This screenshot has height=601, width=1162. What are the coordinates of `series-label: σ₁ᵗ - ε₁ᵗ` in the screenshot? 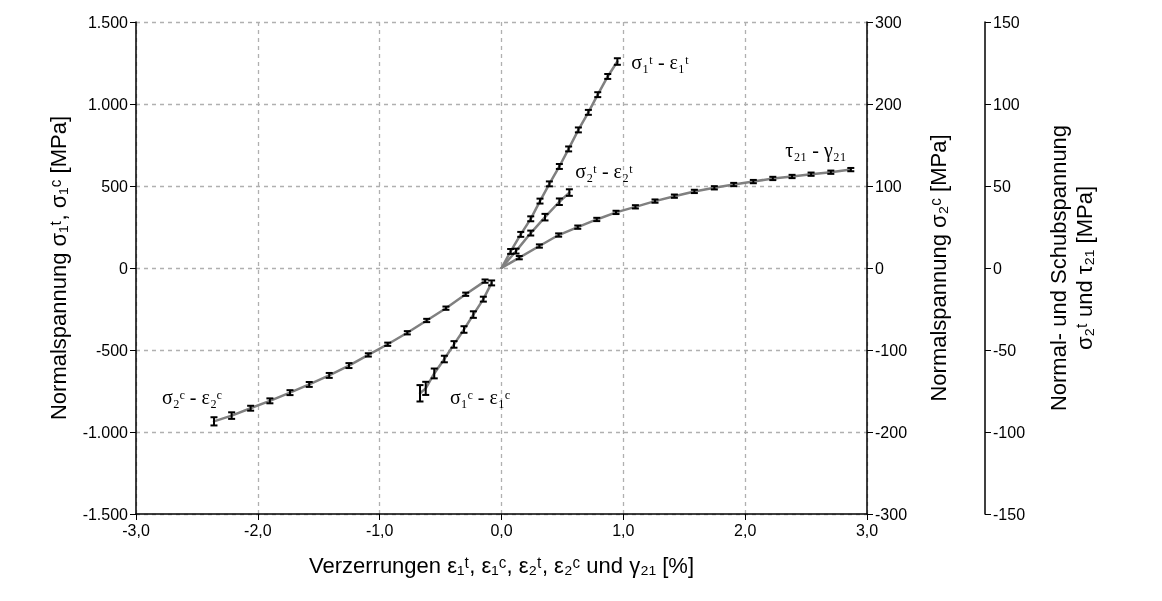 It's located at (660, 61).